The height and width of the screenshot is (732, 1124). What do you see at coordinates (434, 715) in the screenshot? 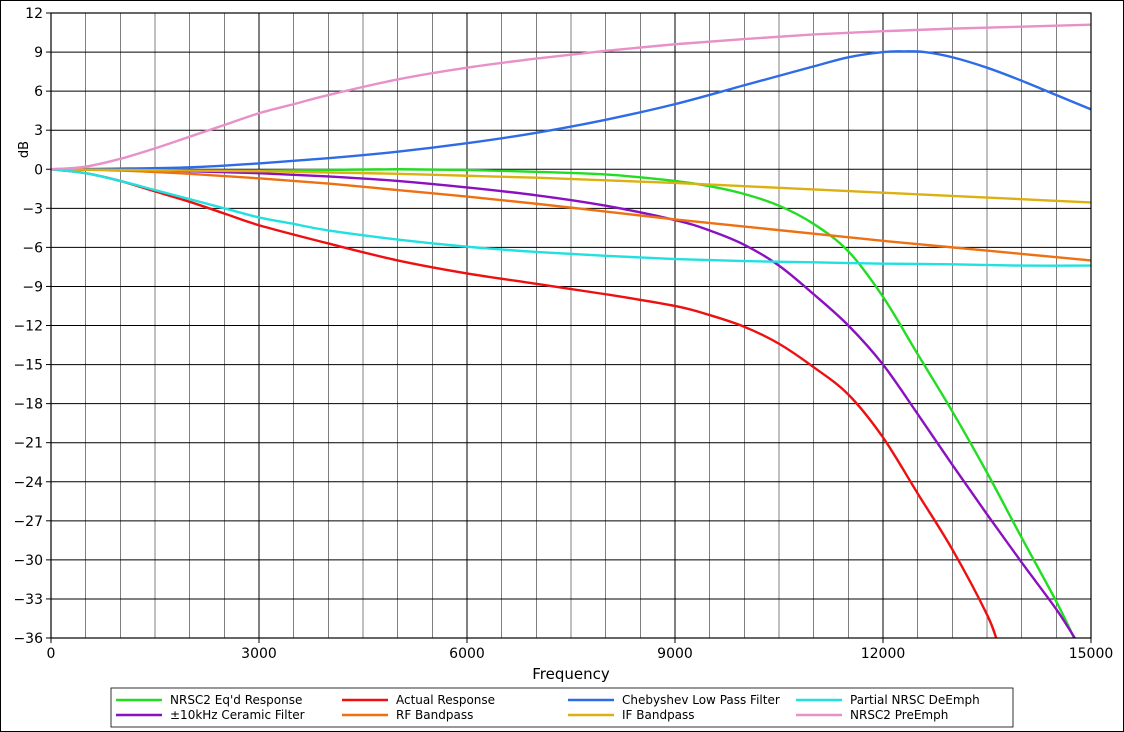
I see `legend-label: RF Bandpass` at bounding box center [434, 715].